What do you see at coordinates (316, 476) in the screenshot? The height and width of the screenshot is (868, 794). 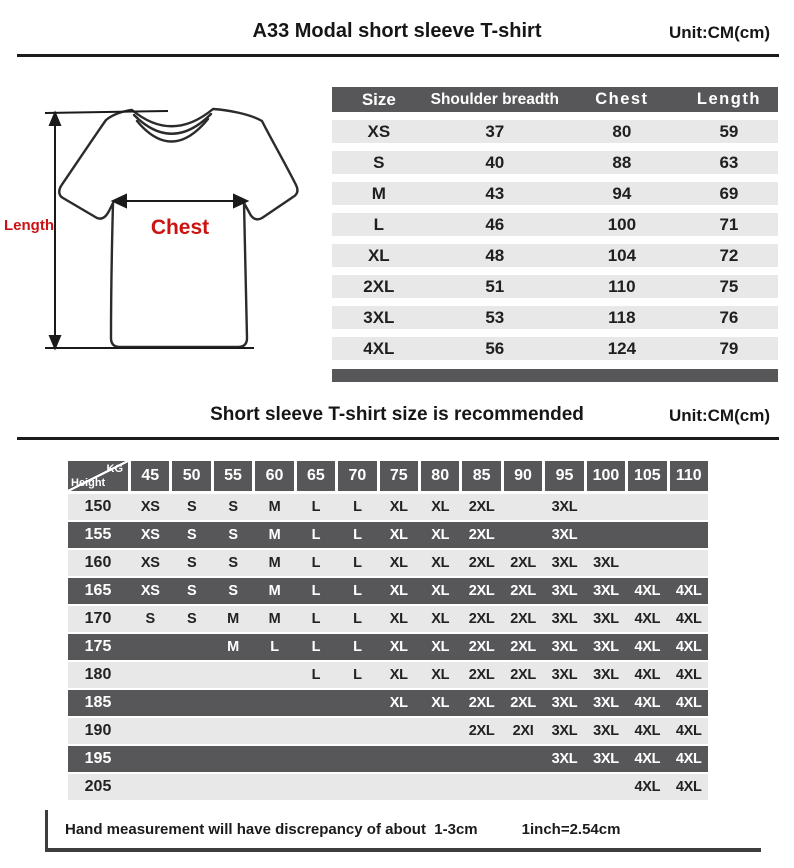 I see `weight-header-cell: 65` at bounding box center [316, 476].